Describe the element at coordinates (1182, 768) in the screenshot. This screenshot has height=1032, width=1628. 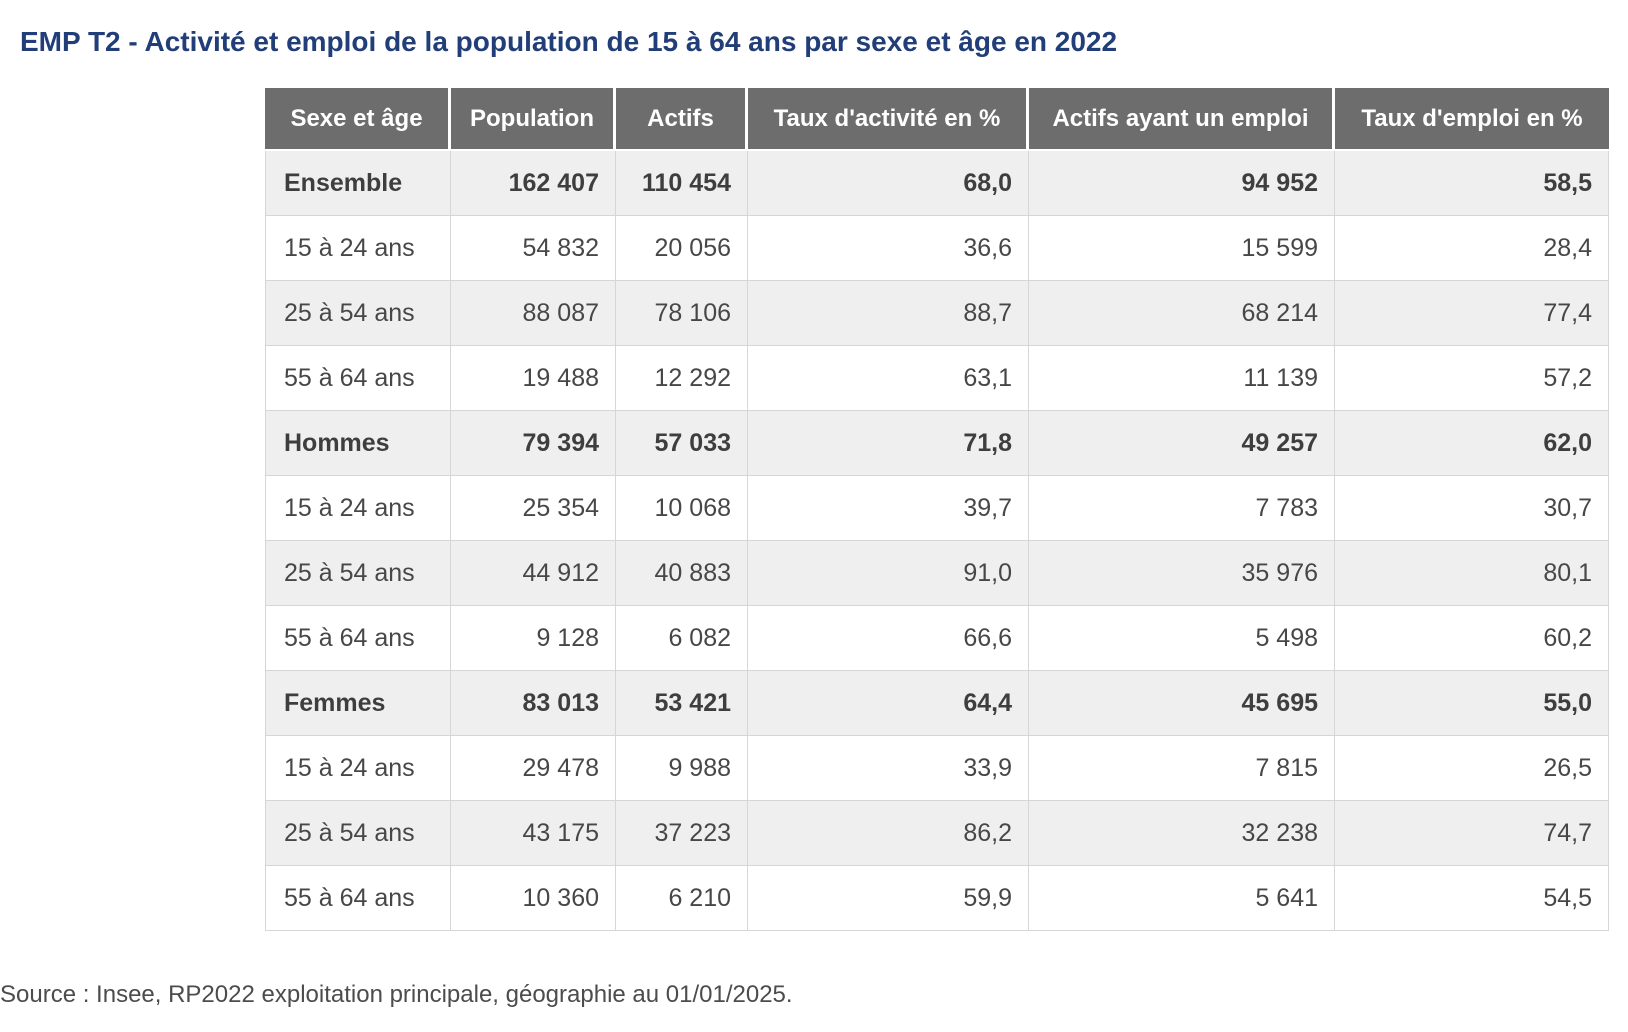
I see `table-cell: 7 815` at that location.